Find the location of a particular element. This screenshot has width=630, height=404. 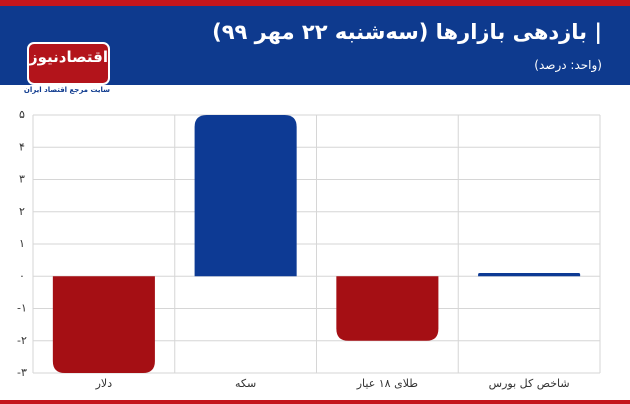

y-tick-label: ۴ is located at coordinates (22, 146).